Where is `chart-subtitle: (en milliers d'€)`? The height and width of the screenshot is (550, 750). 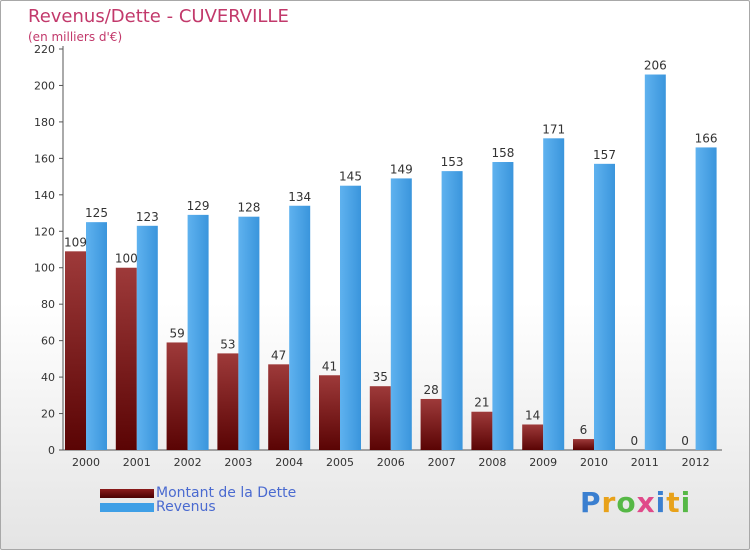 chart-subtitle: (en milliers d'€) is located at coordinates (75, 37).